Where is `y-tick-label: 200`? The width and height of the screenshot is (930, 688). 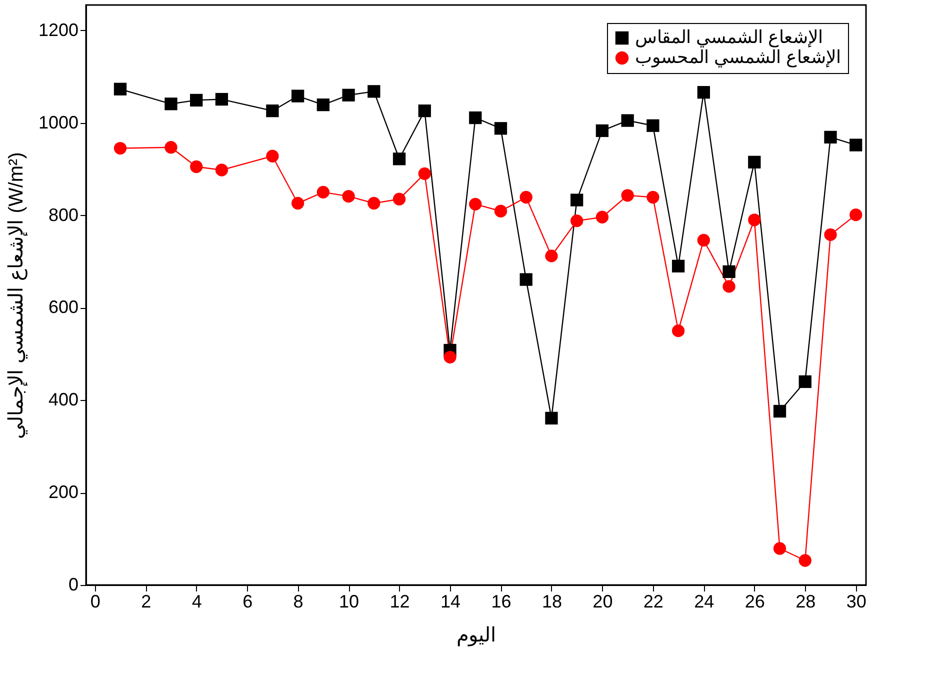
y-tick-label: 200 is located at coordinates (63, 492).